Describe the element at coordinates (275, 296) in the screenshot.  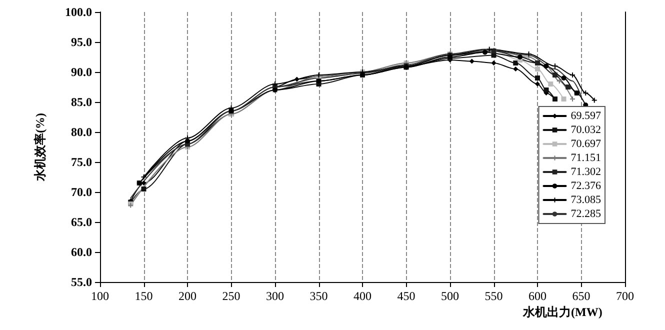
I see `x-tick-label: 300` at that location.